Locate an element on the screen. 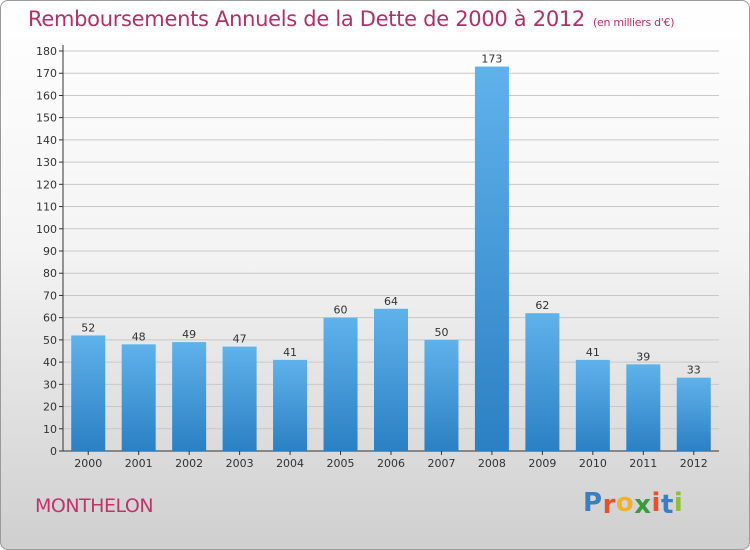 Image resolution: width=750 pixels, height=550 pixels. logo-letter: o is located at coordinates (625, 503).